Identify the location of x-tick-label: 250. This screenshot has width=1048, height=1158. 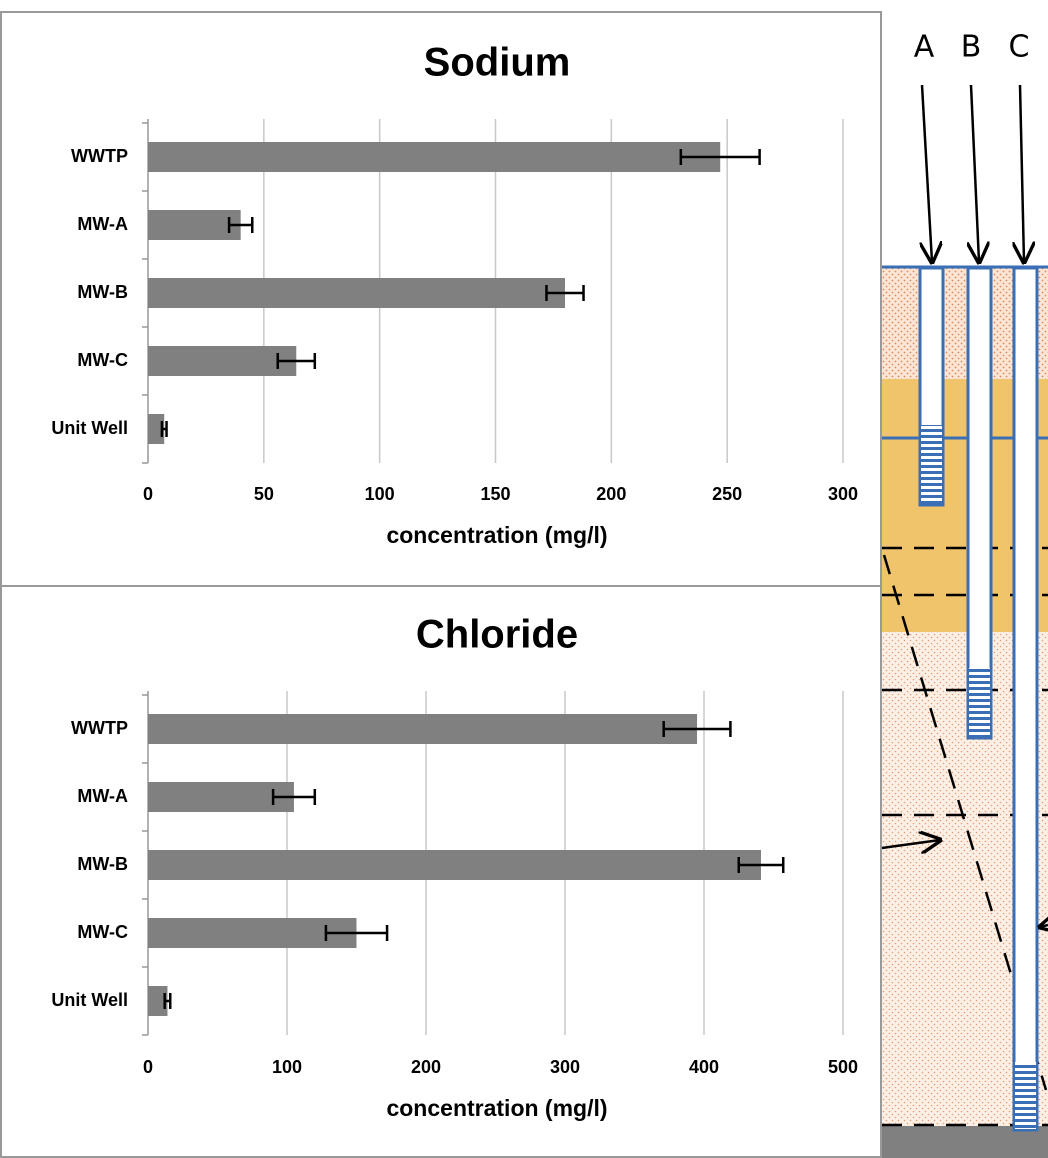
(727, 494).